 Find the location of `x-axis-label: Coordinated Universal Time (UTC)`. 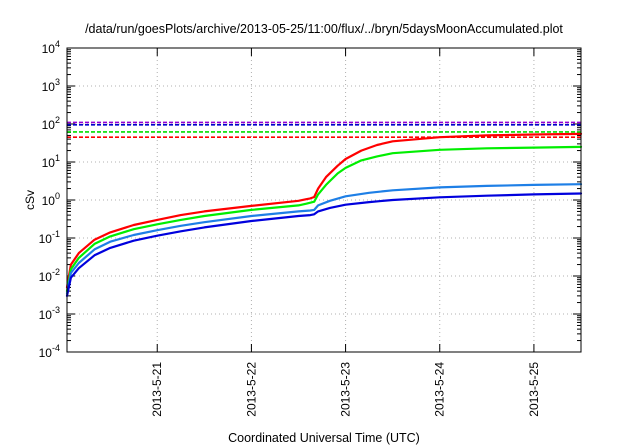

x-axis-label: Coordinated Universal Time (UTC) is located at coordinates (324, 438).